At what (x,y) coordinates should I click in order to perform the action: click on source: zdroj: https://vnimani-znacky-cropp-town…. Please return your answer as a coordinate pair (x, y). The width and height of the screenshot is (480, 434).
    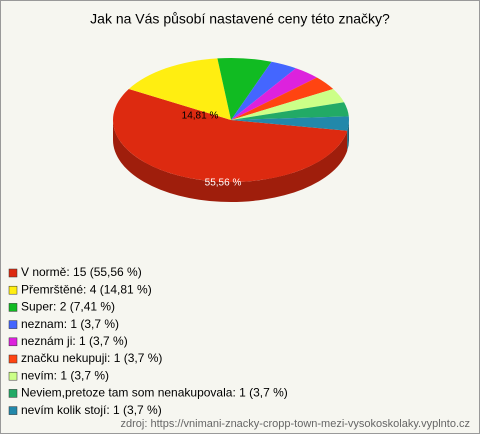
    Looking at the image, I should click on (295, 424).